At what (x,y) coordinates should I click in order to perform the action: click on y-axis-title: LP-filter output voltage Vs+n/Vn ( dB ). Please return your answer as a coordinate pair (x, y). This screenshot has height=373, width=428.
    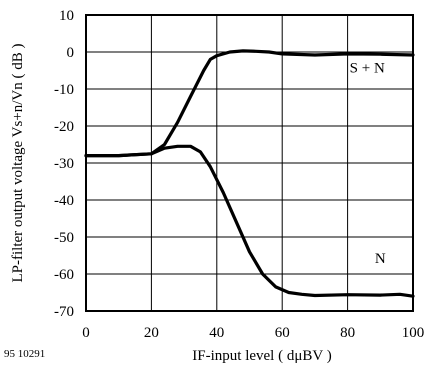
    Looking at the image, I should click on (18, 163).